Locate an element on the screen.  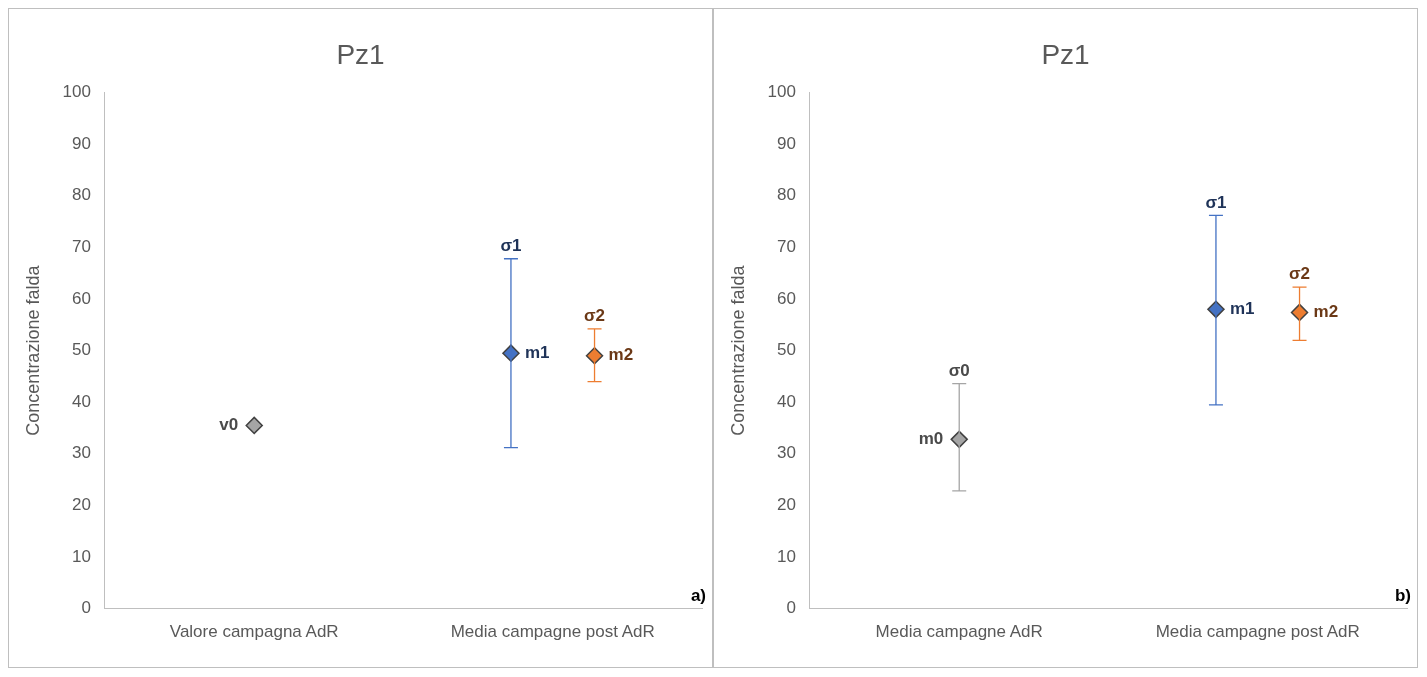
annotation: σ0 is located at coordinates (959, 370).